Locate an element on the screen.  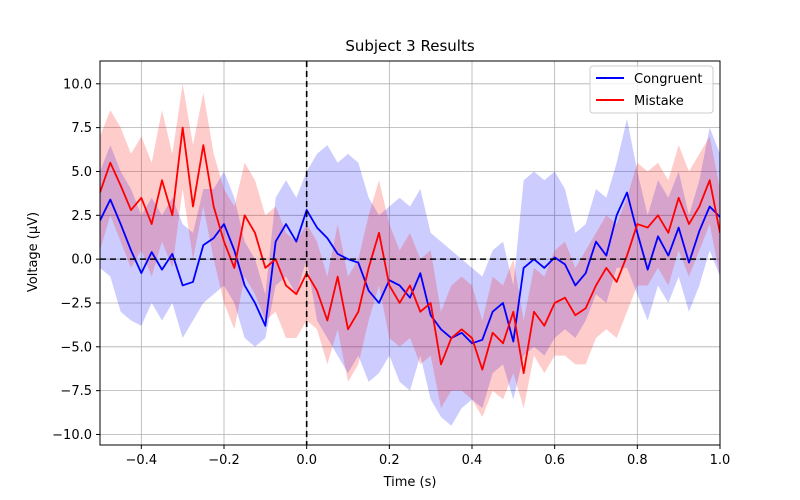
x-tick-label: 0.4 is located at coordinates (472, 460).